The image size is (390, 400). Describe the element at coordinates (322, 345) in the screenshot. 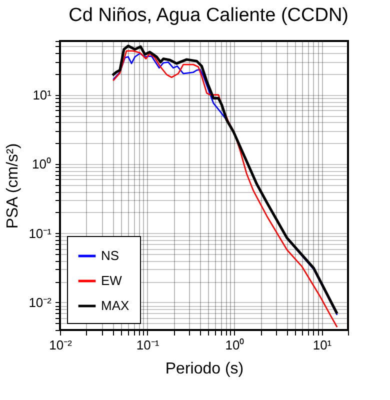

I see `x-tick-label: 10¹` at that location.